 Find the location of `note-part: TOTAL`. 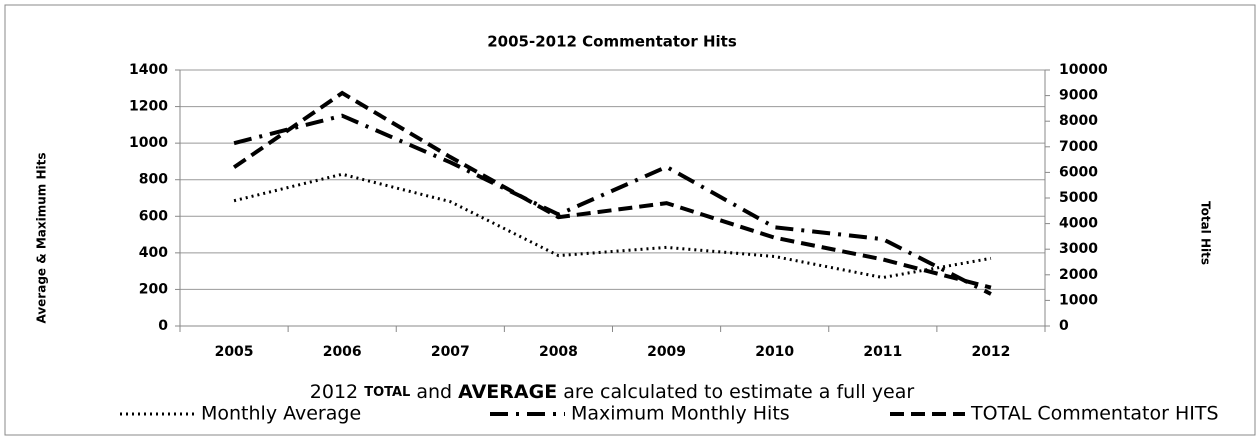

note-part: TOTAL is located at coordinates (387, 392).